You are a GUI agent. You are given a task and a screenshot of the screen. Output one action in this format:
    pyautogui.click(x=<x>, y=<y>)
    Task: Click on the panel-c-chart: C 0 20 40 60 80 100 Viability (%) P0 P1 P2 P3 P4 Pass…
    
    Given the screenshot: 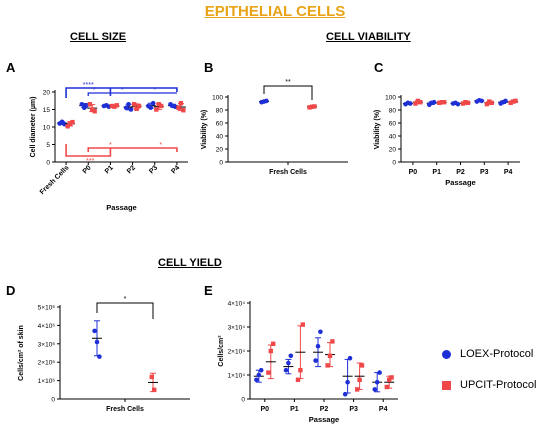 What is the action you would take?
    pyautogui.click(x=447, y=123)
    